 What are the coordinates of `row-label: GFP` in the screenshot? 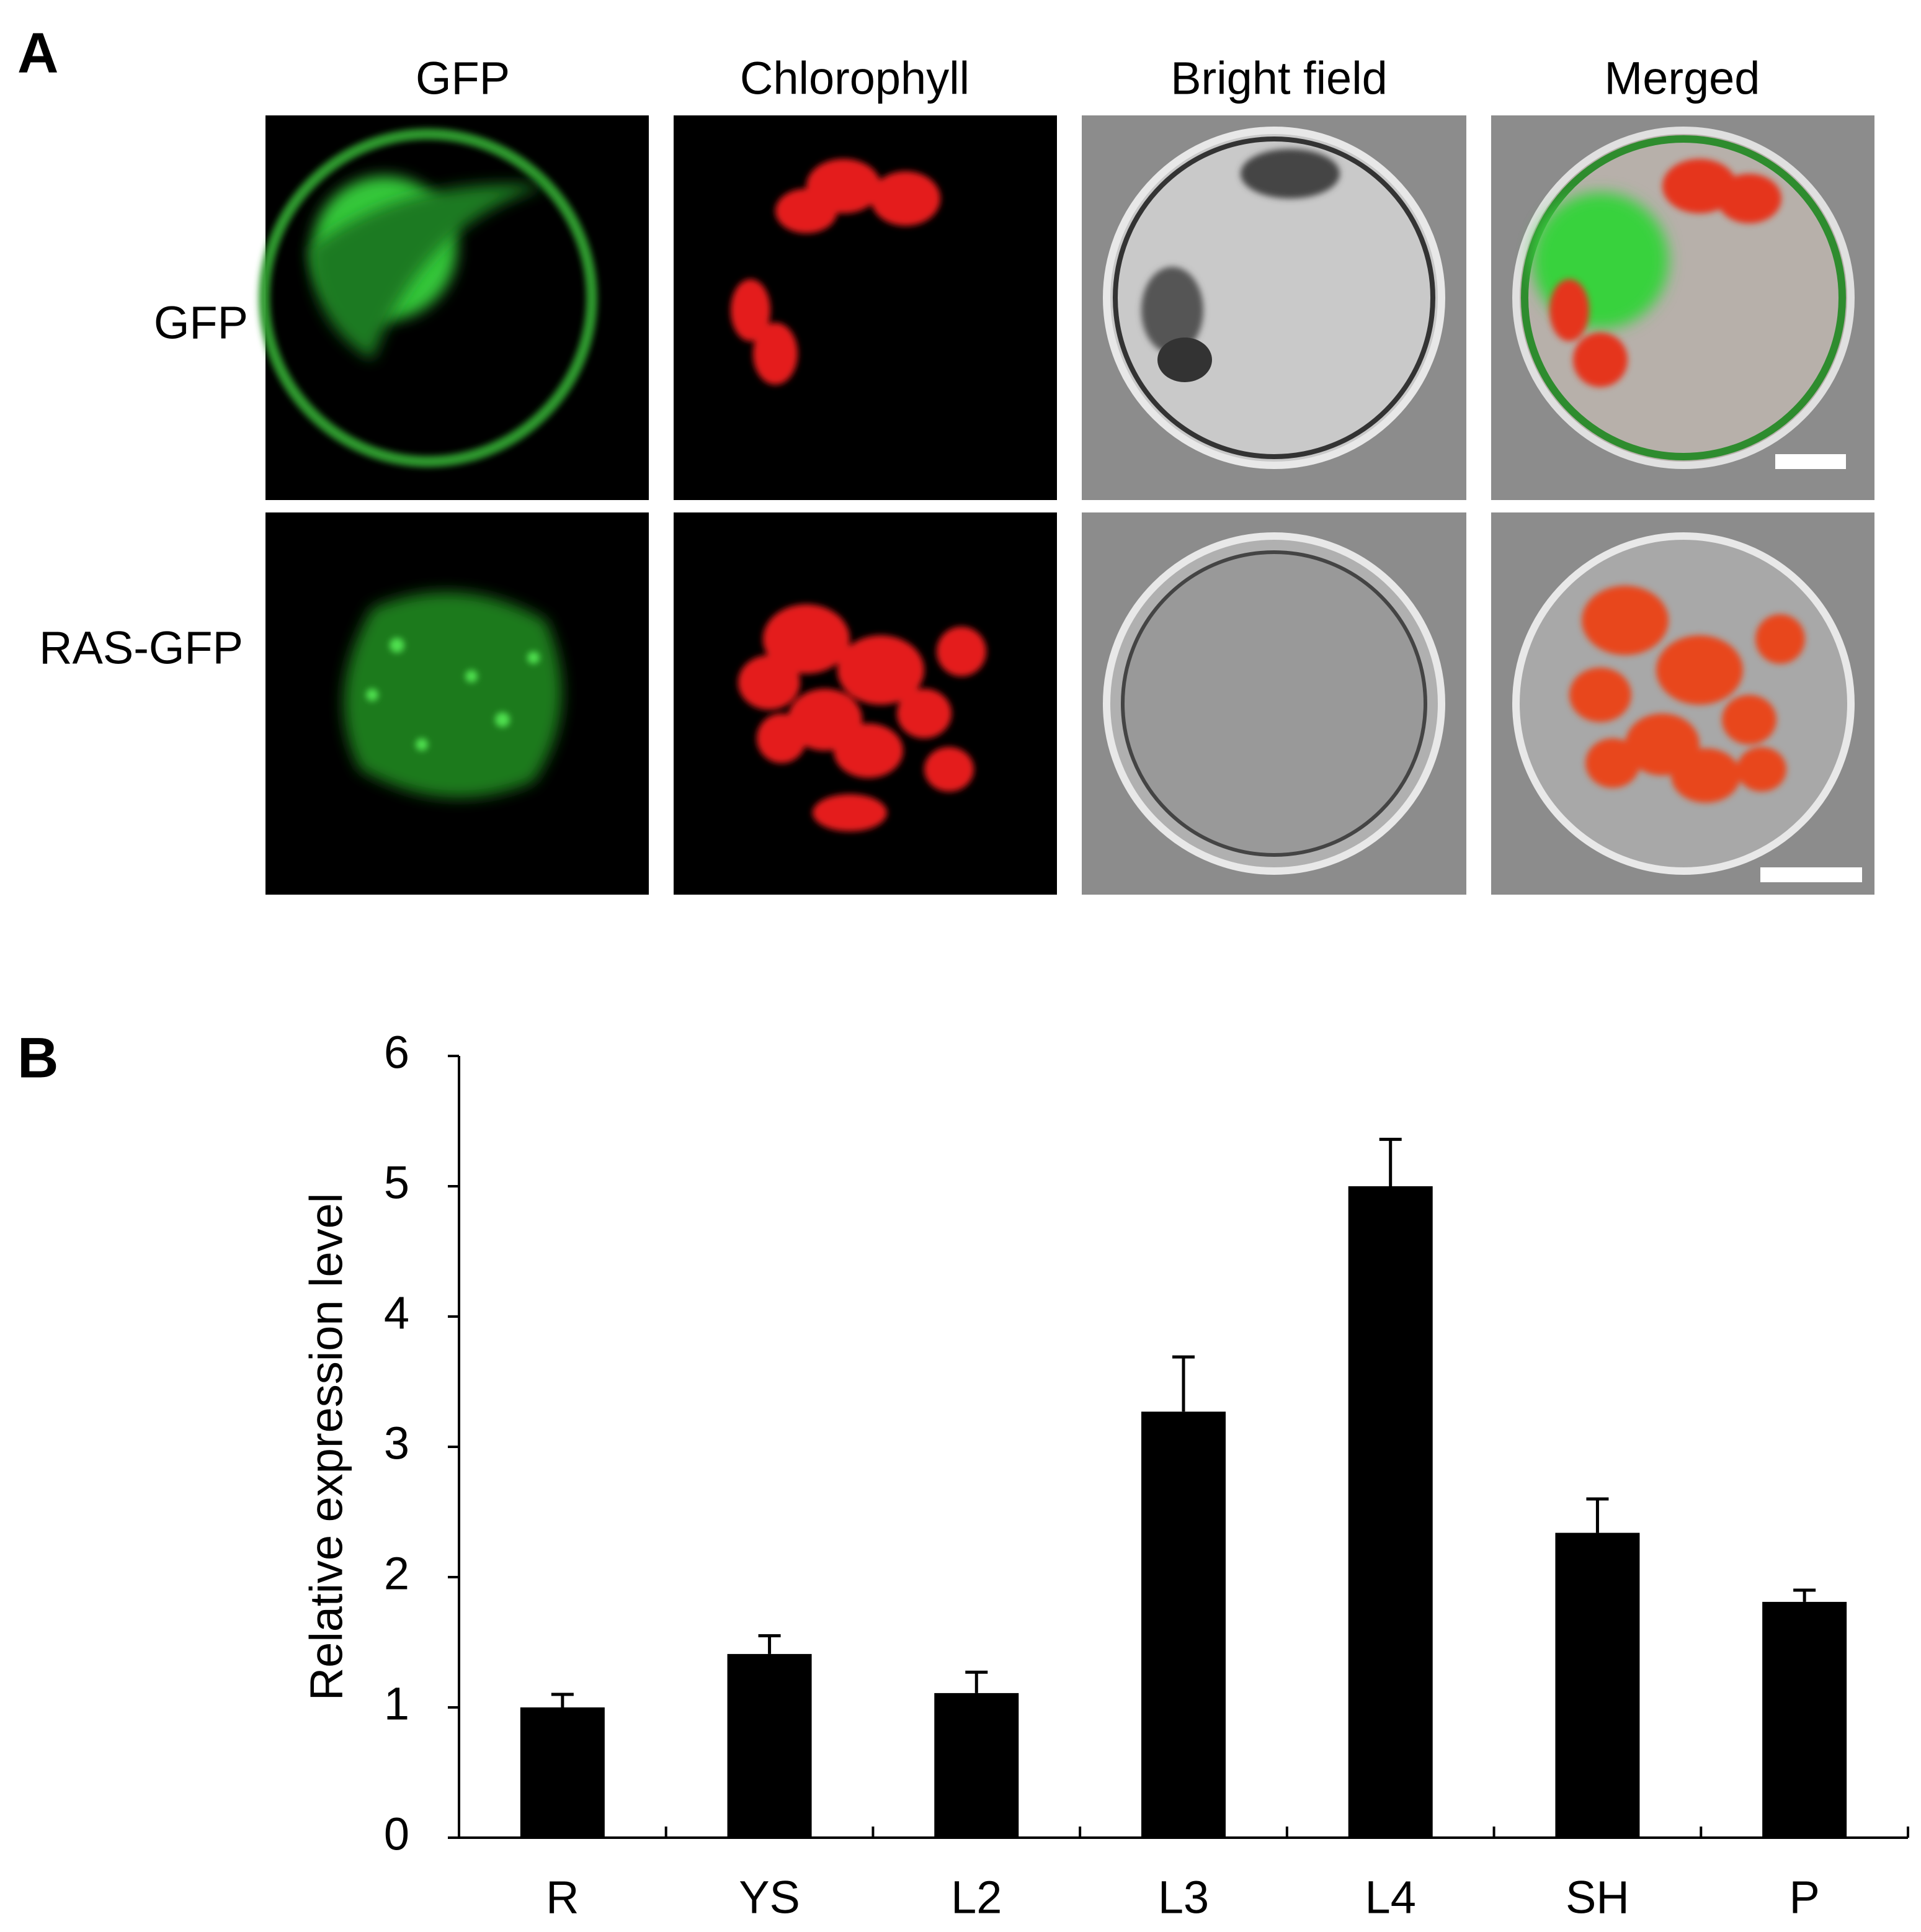 It's located at (201, 323).